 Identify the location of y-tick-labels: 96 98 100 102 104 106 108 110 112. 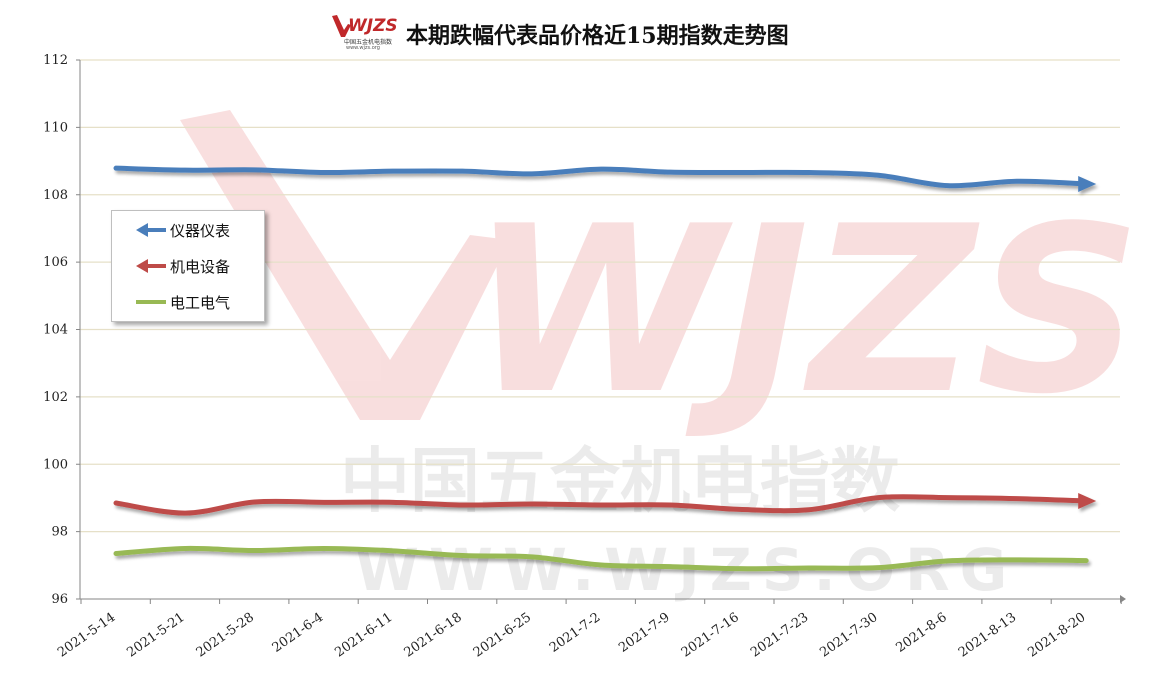
(55, 330).